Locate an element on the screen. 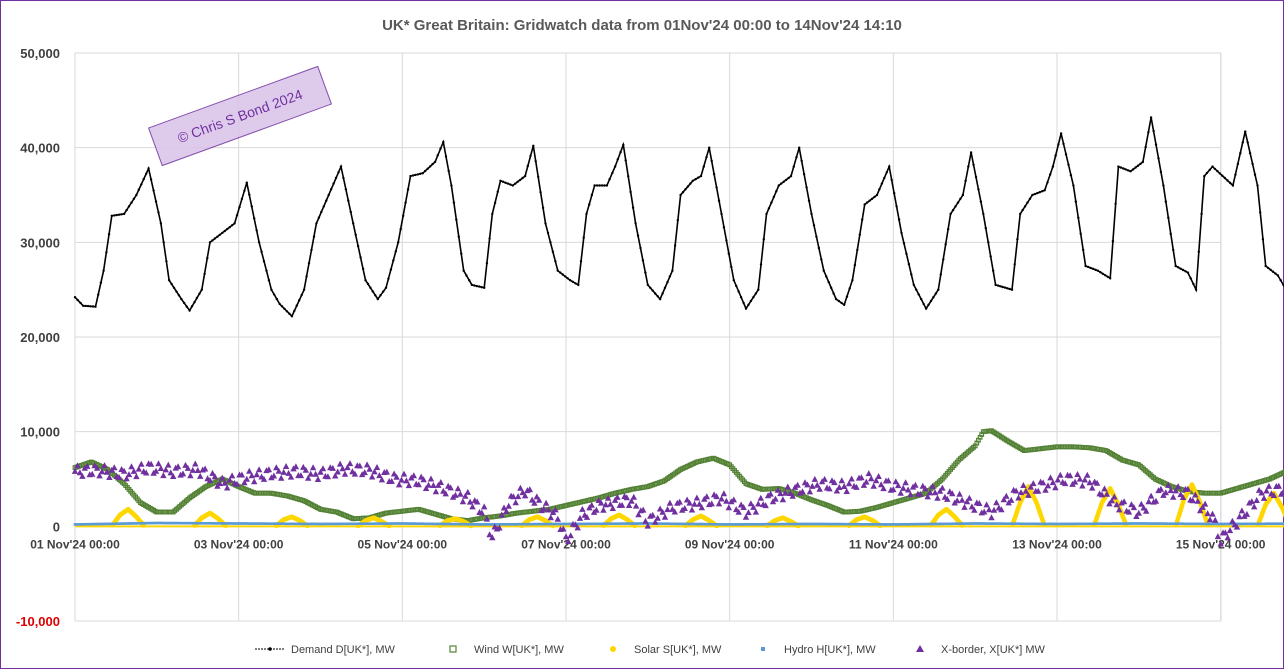  legend-label: Wind W[UK*], MW is located at coordinates (519, 650).